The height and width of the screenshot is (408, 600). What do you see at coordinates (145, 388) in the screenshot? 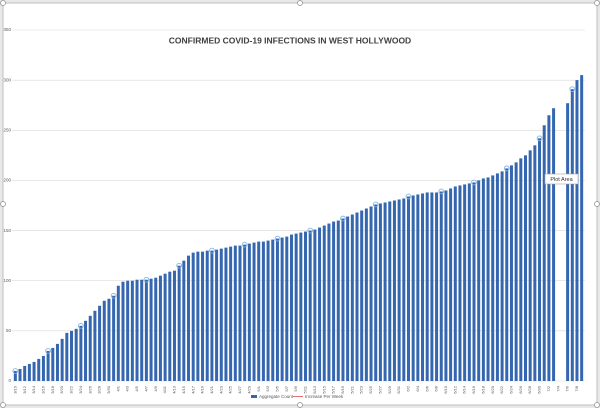
I see `x-tick-label: 4/7` at bounding box center [145, 388].